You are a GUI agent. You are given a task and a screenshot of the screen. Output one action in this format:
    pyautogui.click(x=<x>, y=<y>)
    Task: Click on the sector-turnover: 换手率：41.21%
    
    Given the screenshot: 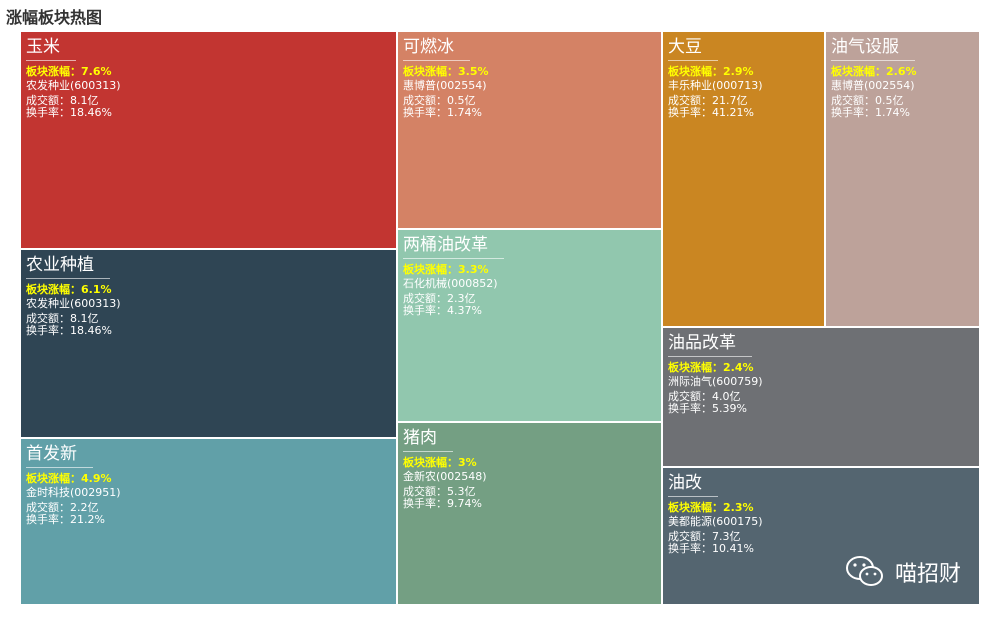 What is the action you would take?
    pyautogui.click(x=711, y=112)
    